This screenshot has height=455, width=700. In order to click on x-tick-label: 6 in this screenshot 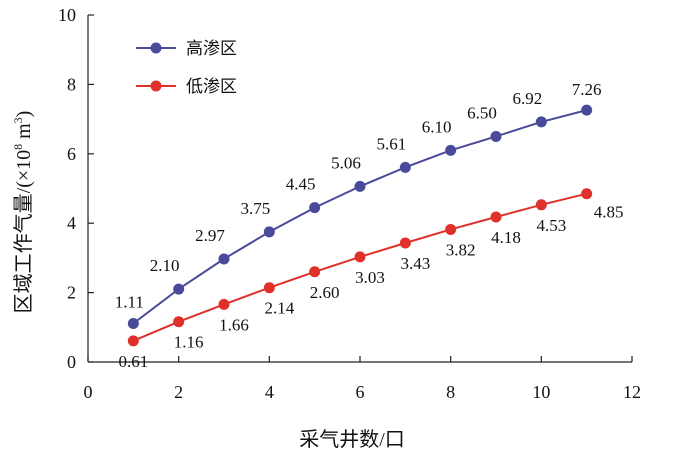, I will do `click(360, 392)`.